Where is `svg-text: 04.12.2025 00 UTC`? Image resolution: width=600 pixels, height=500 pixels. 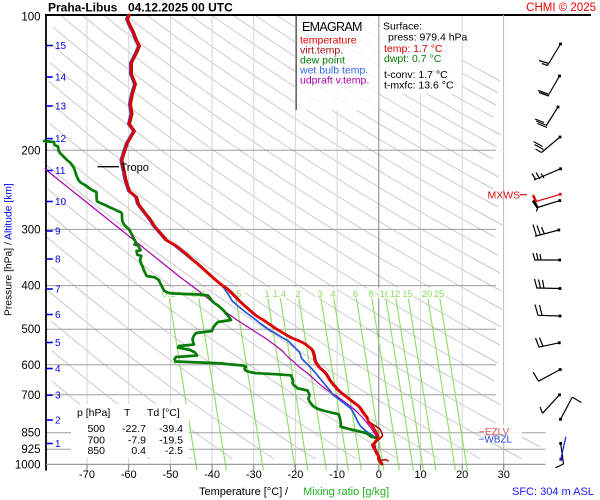 svg-text: 04.12.2025 00 UTC is located at coordinates (180, 8).